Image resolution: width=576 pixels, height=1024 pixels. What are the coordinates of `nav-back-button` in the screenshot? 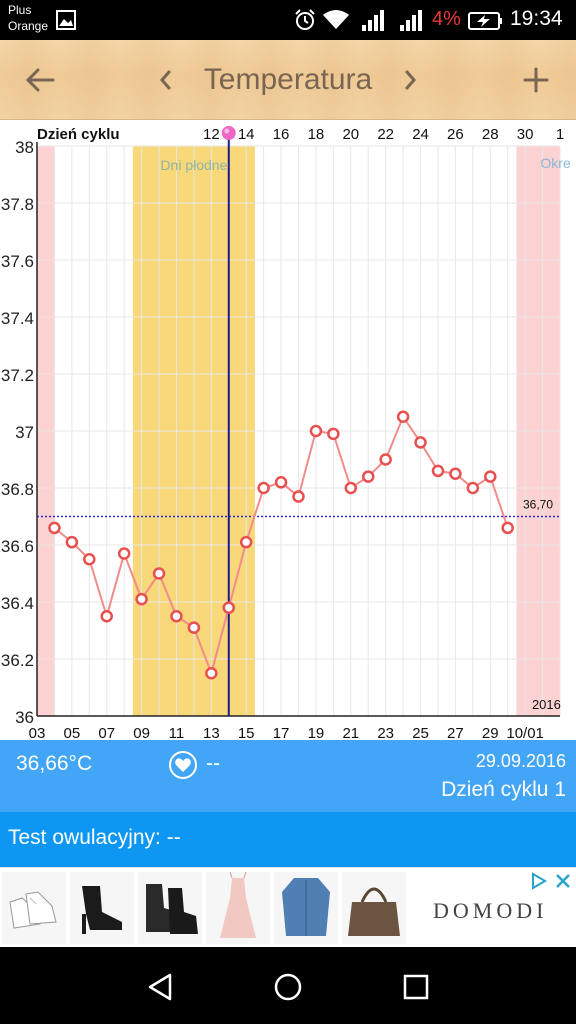 It's located at (160, 987).